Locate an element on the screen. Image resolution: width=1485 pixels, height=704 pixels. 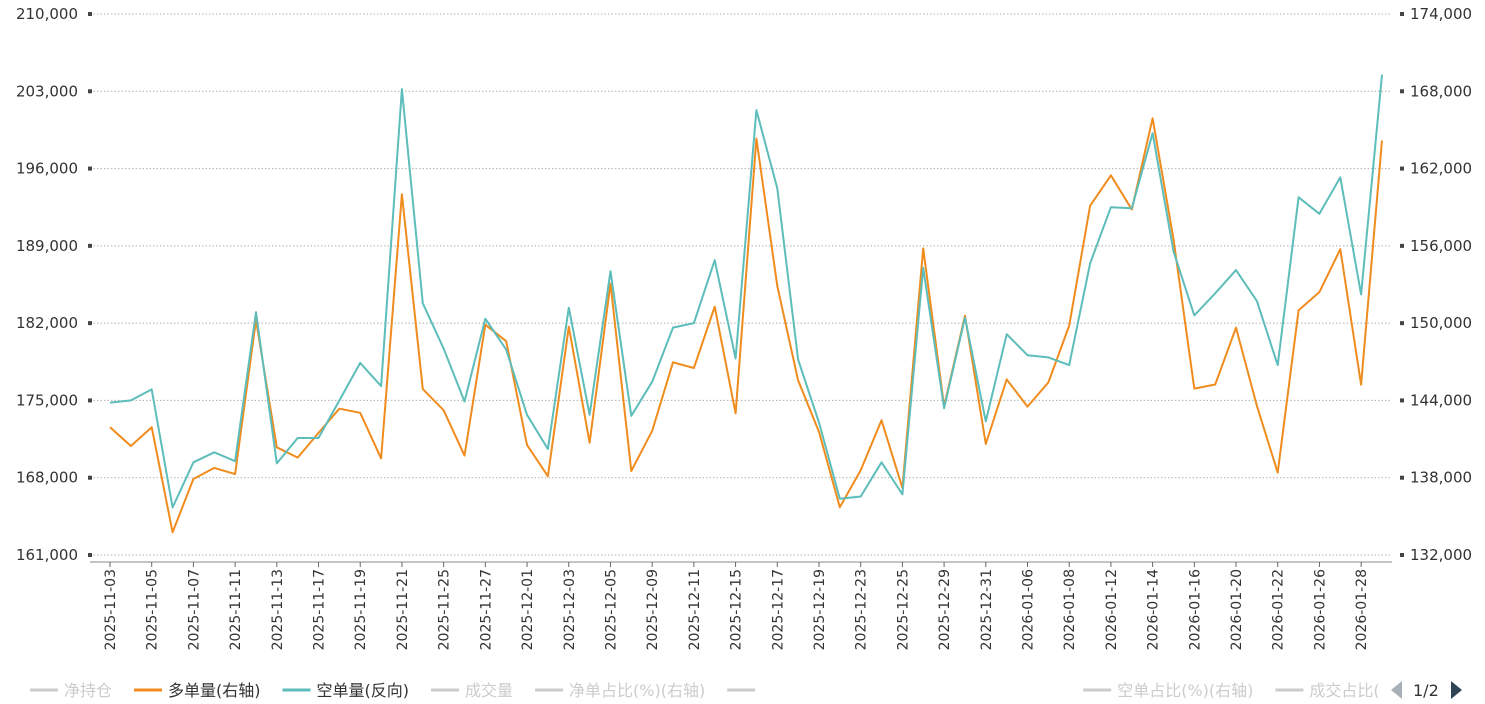
x-tick-label: 2025-12-19 is located at coordinates (820, 609).